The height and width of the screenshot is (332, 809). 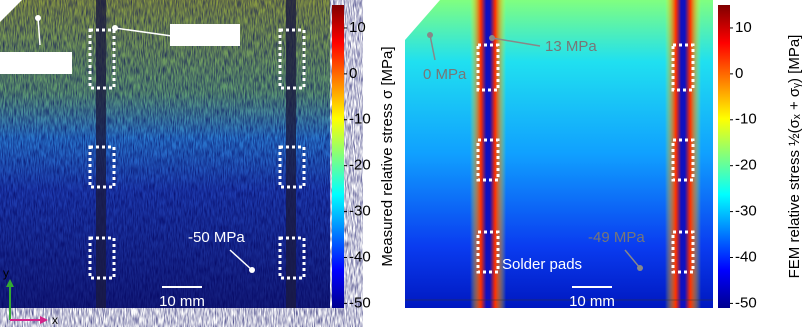 I want to click on annotation: -50 MPa, so click(x=216, y=237).